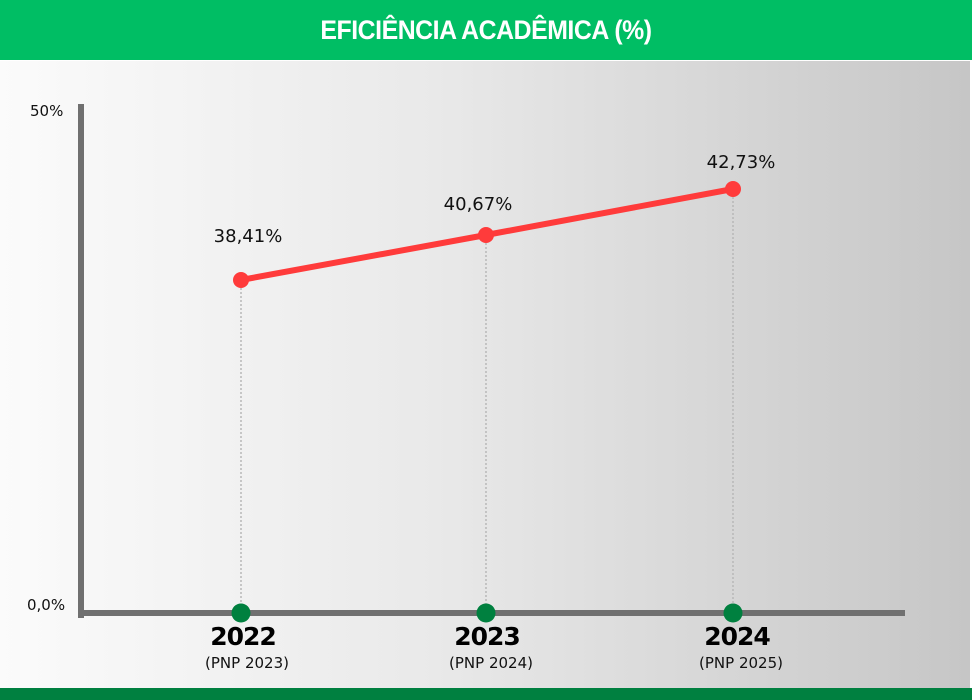 The width and height of the screenshot is (972, 700). Describe the element at coordinates (741, 162) in the screenshot. I see `value-label: 42,73%` at that location.